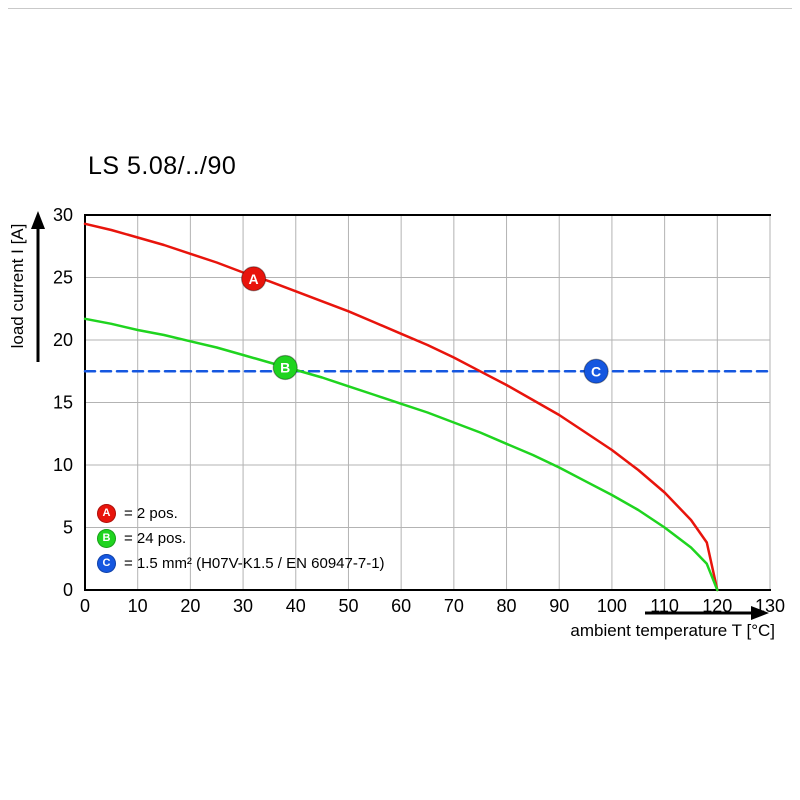  Describe the element at coordinates (38, 220) in the screenshot. I see `y-axis-arrowhead-icon` at that location.